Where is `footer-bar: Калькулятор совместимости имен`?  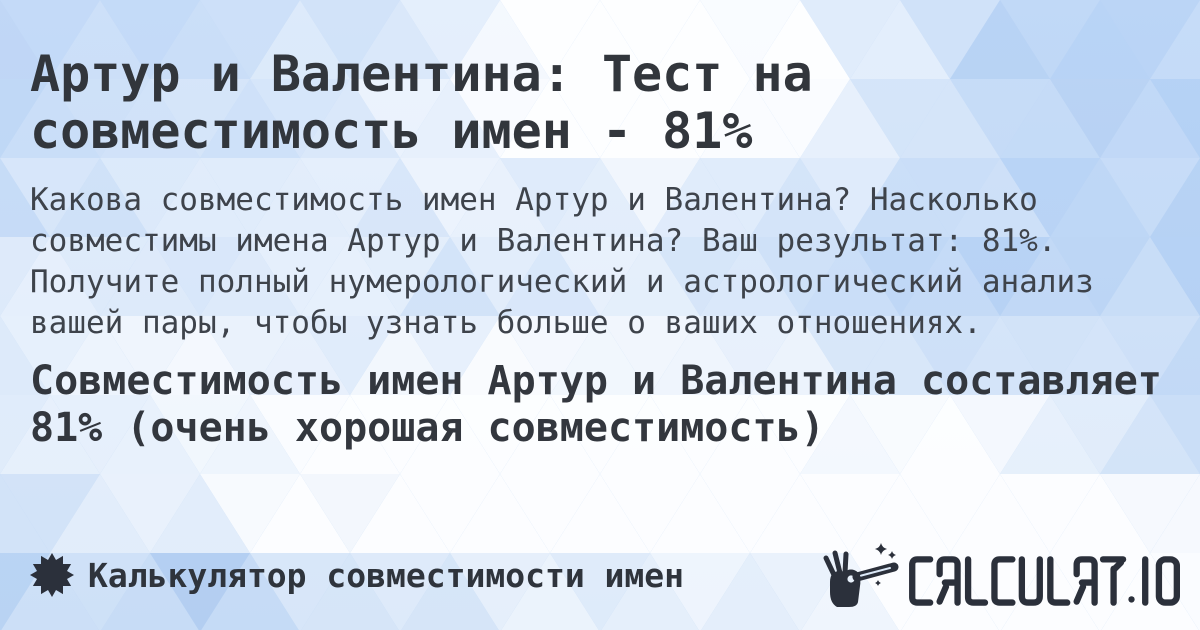 footer-bar: Калькулятор совместимости имен is located at coordinates (600, 575).